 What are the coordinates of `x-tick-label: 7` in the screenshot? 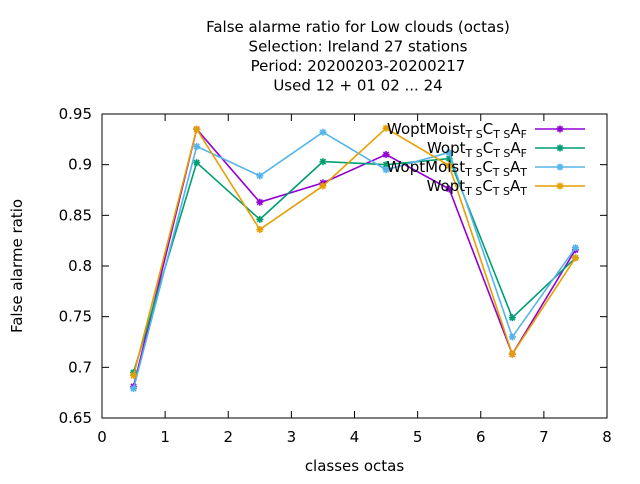 It's located at (544, 437).